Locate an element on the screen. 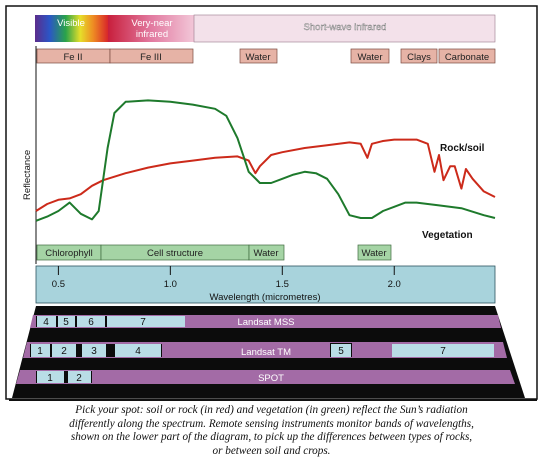 This screenshot has width=543, height=474. y-axis-label: Reflectance is located at coordinates (27, 175).